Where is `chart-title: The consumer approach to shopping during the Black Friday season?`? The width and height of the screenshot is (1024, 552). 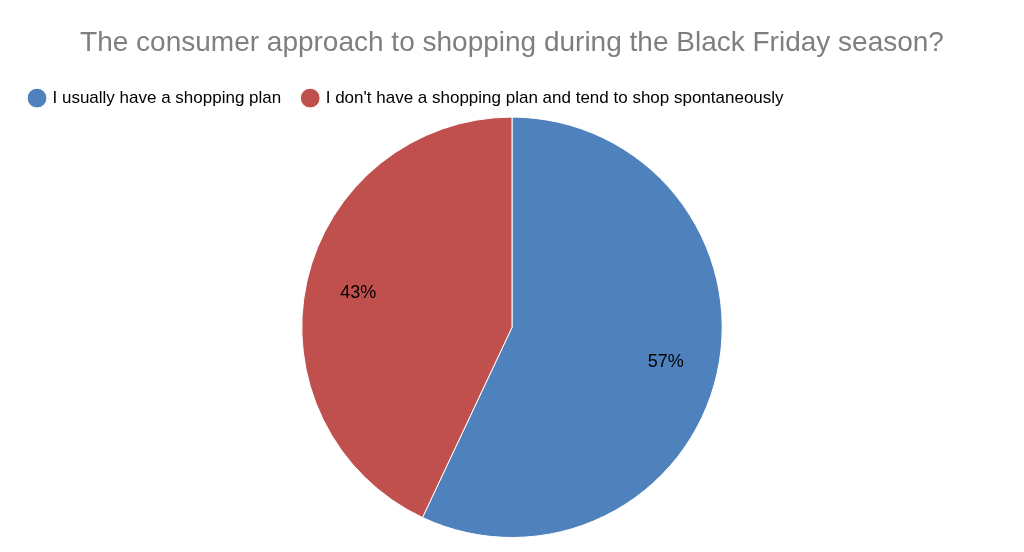
chart-title: The consumer approach to shopping during the Black Friday season? is located at coordinates (512, 41).